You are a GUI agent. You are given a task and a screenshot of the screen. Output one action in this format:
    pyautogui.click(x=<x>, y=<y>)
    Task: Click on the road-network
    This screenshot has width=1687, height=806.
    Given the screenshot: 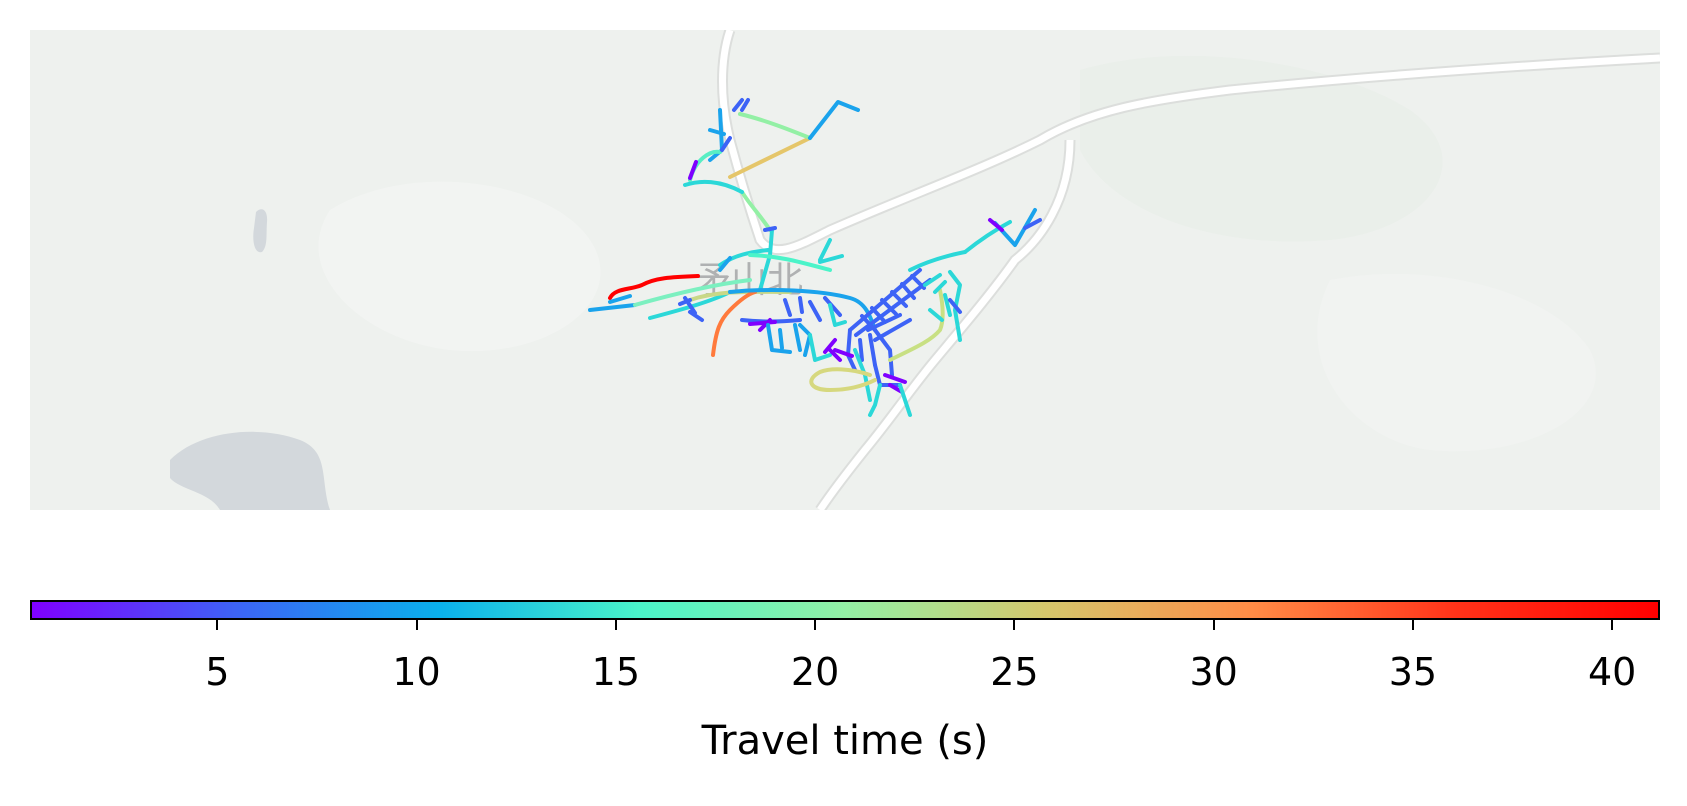 What is the action you would take?
    pyautogui.click(x=815, y=257)
    